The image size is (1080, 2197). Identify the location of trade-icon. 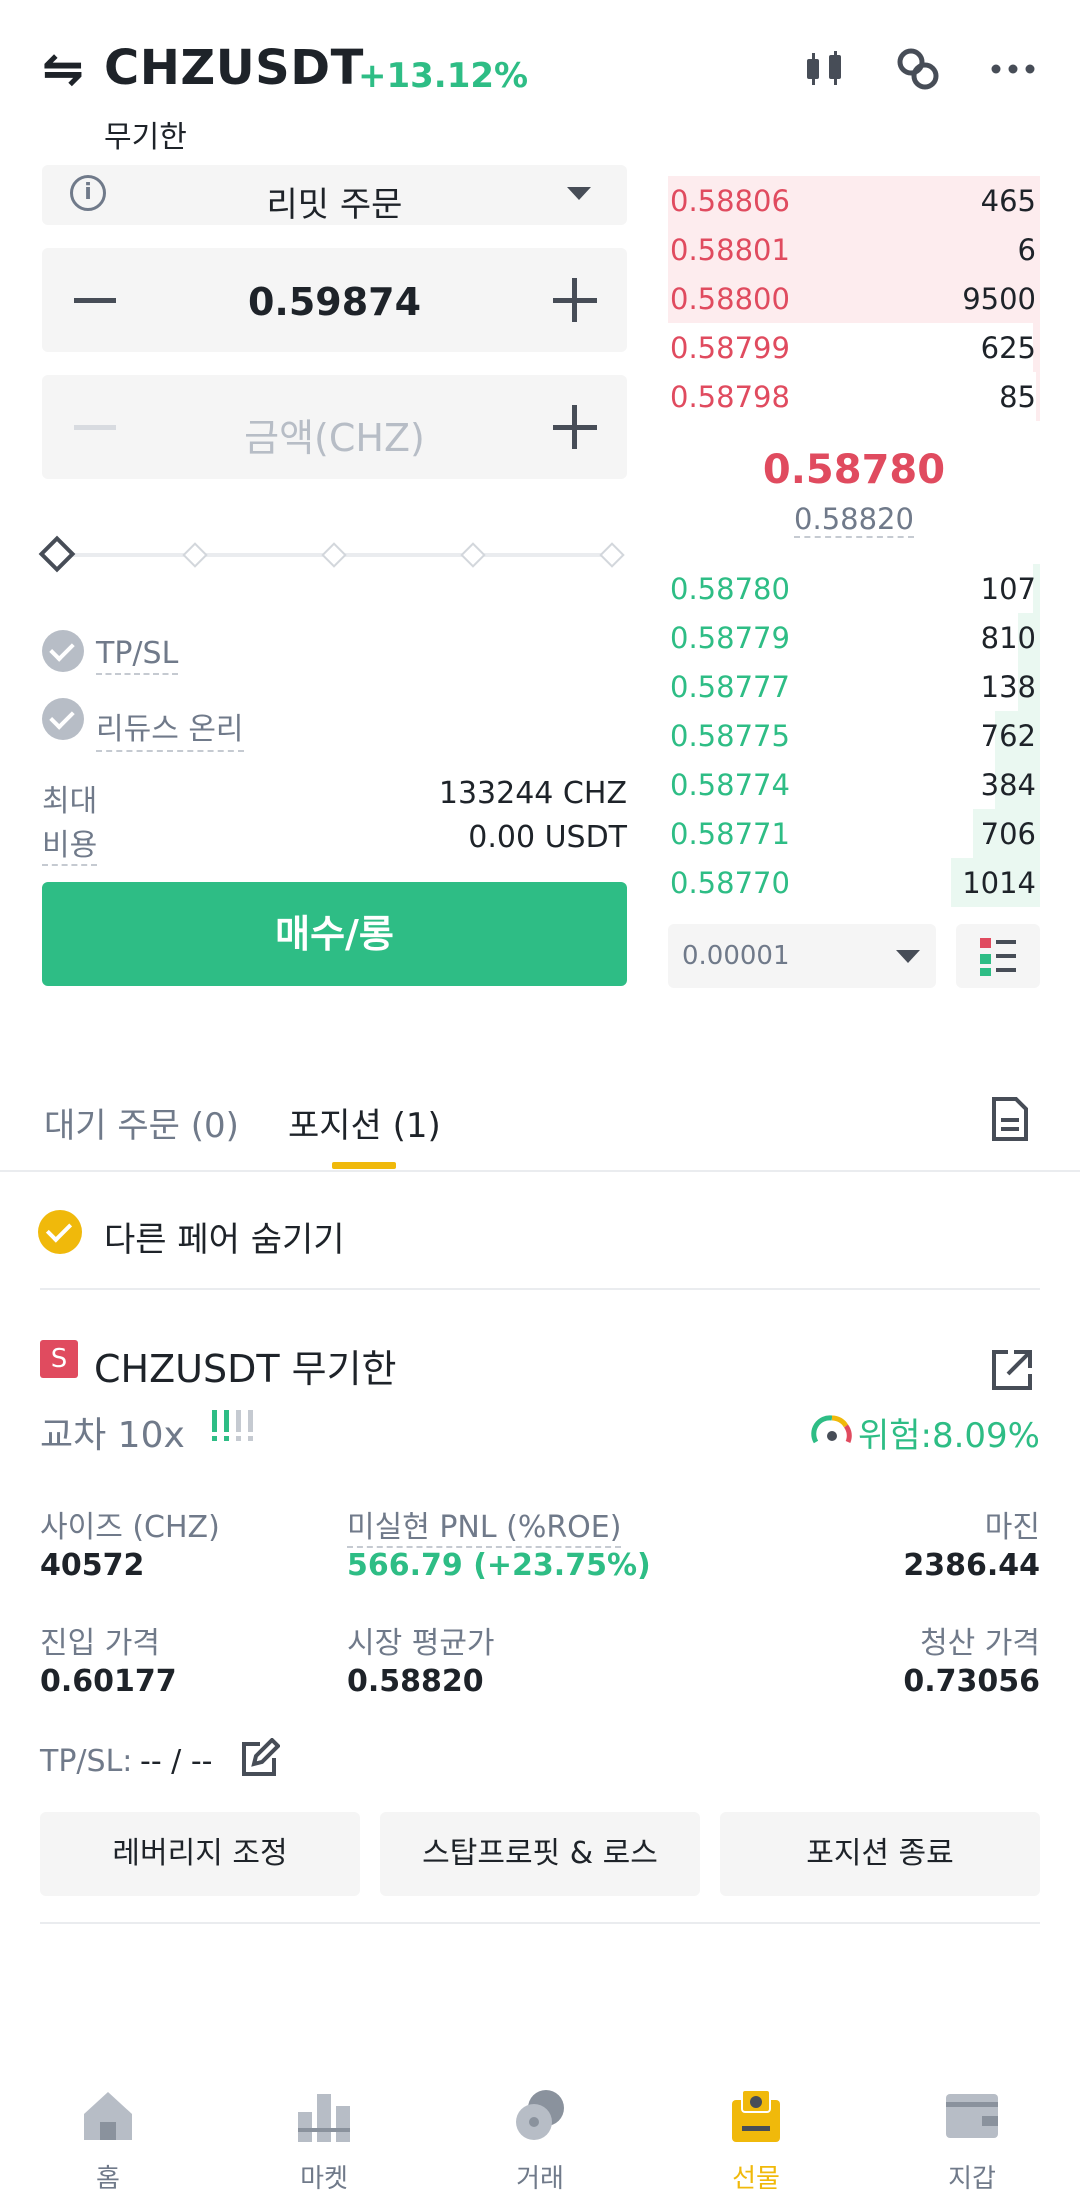
(540, 2115).